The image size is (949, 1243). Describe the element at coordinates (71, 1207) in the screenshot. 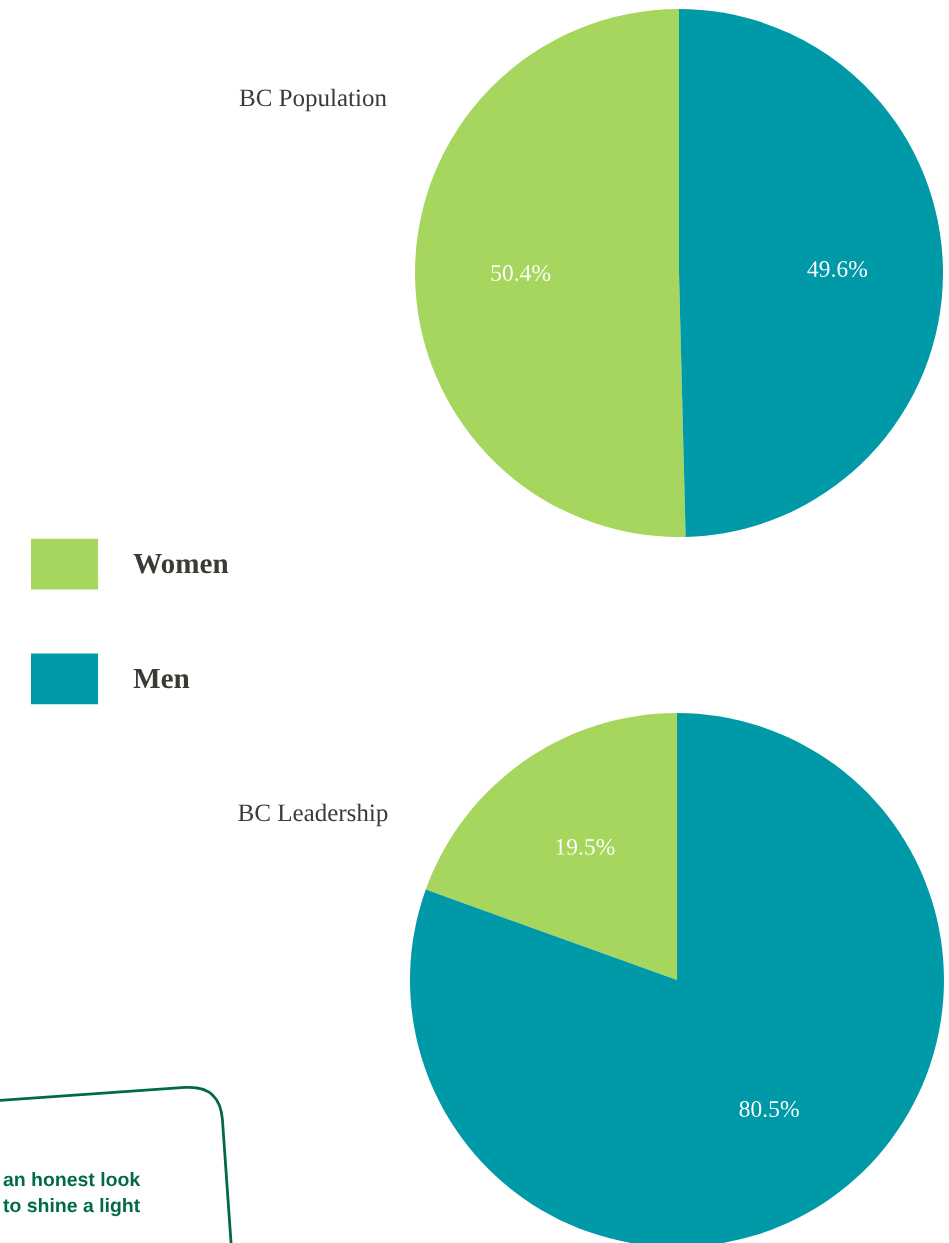

I see `text: to shine a light` at that location.